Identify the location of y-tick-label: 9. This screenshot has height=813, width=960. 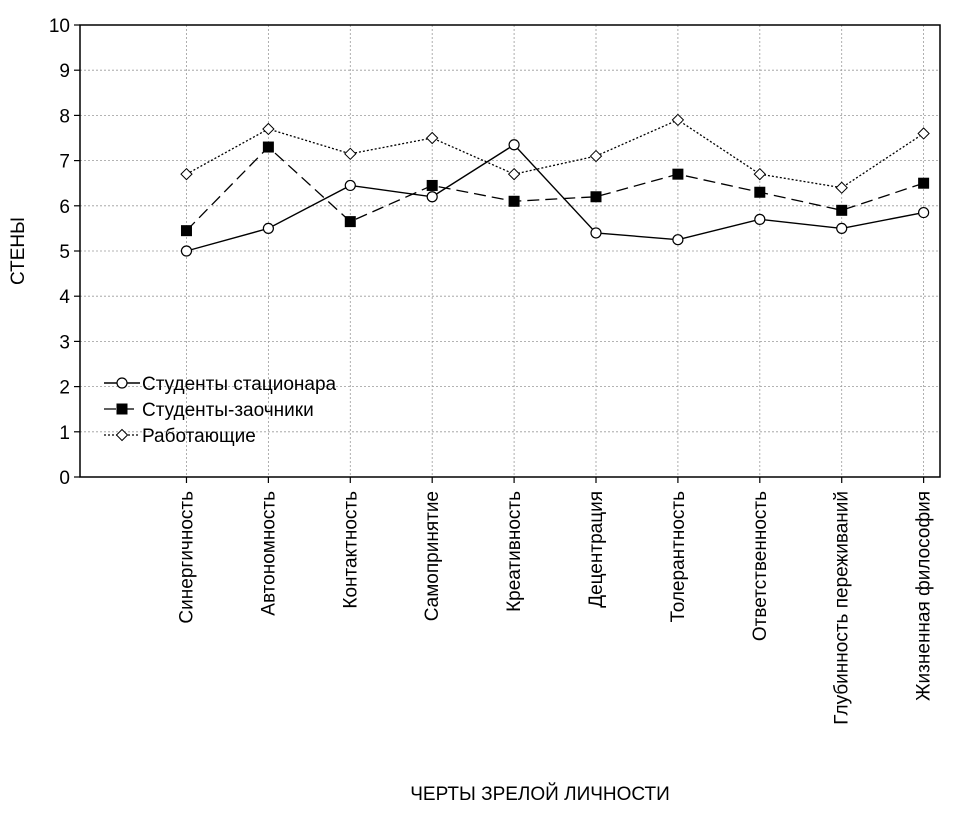
(64, 71).